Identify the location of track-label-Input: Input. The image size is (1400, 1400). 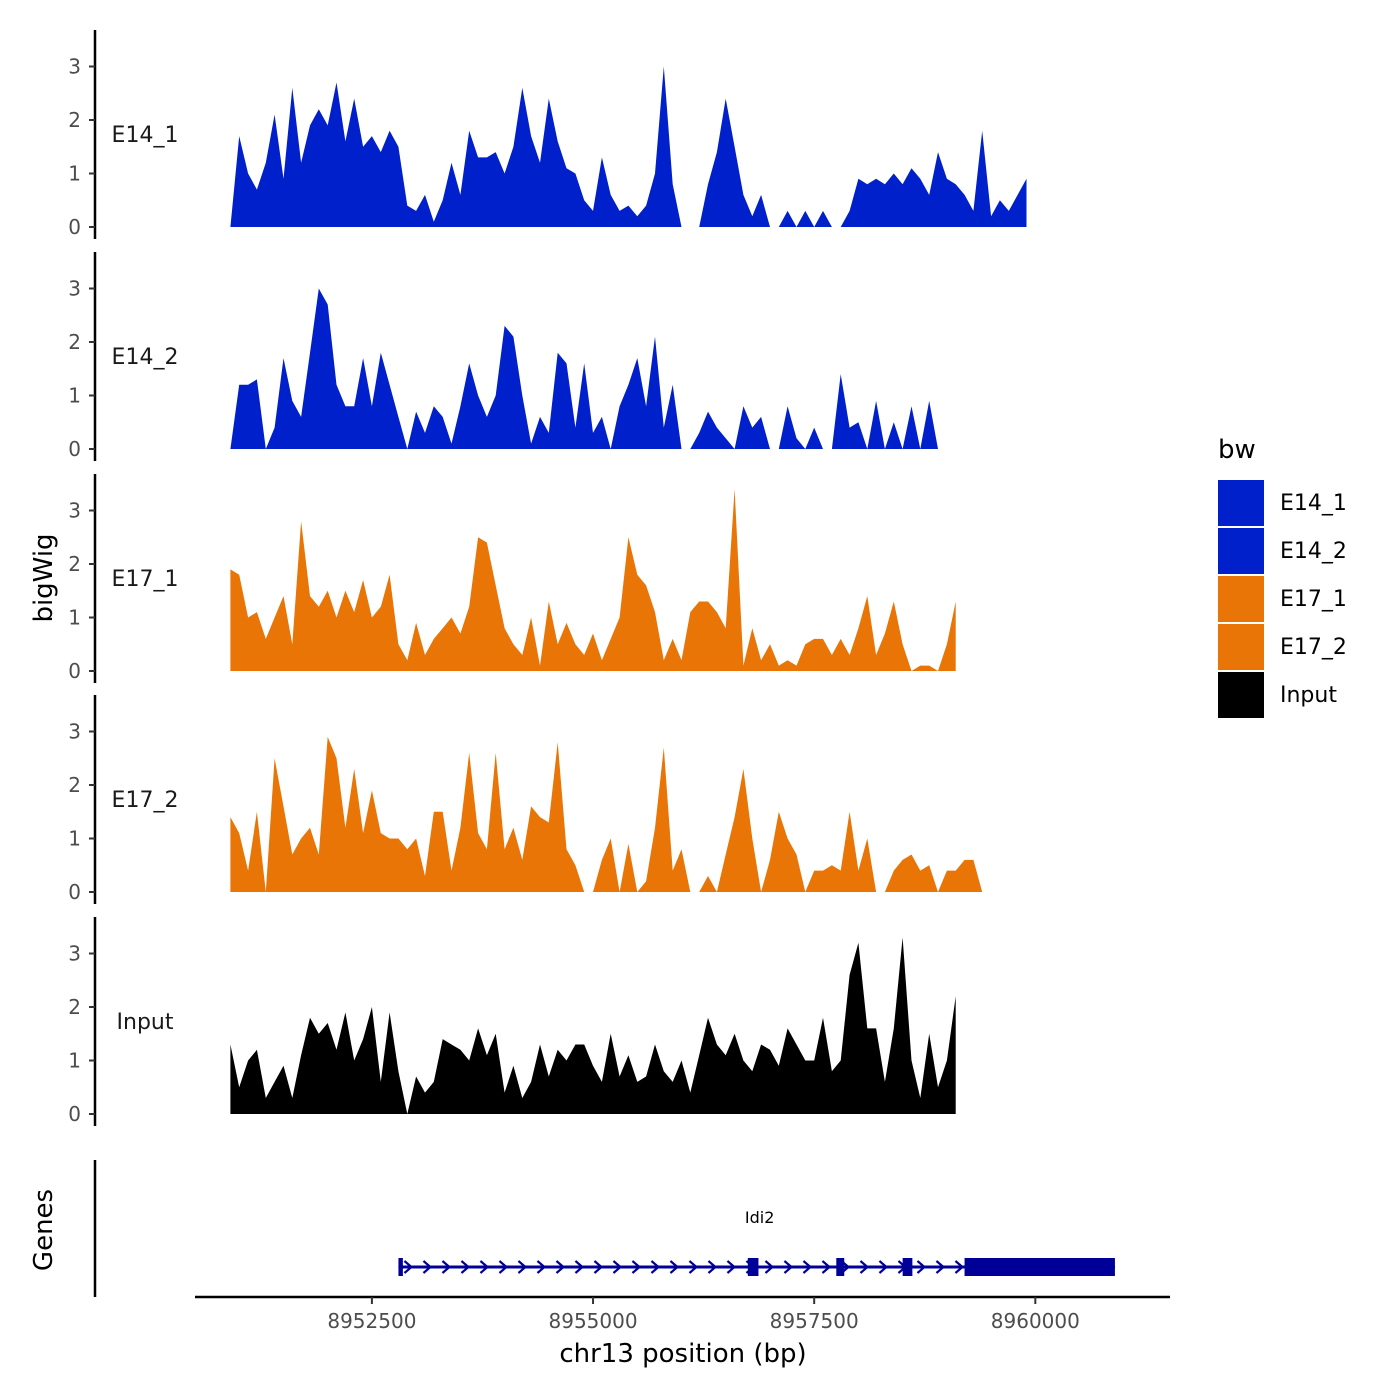
(145, 1022).